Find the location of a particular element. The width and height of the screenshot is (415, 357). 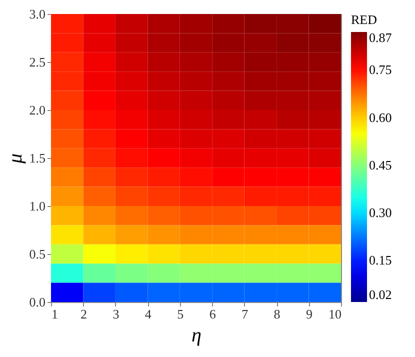

y-tick-label: 1.5 is located at coordinates (37, 158).